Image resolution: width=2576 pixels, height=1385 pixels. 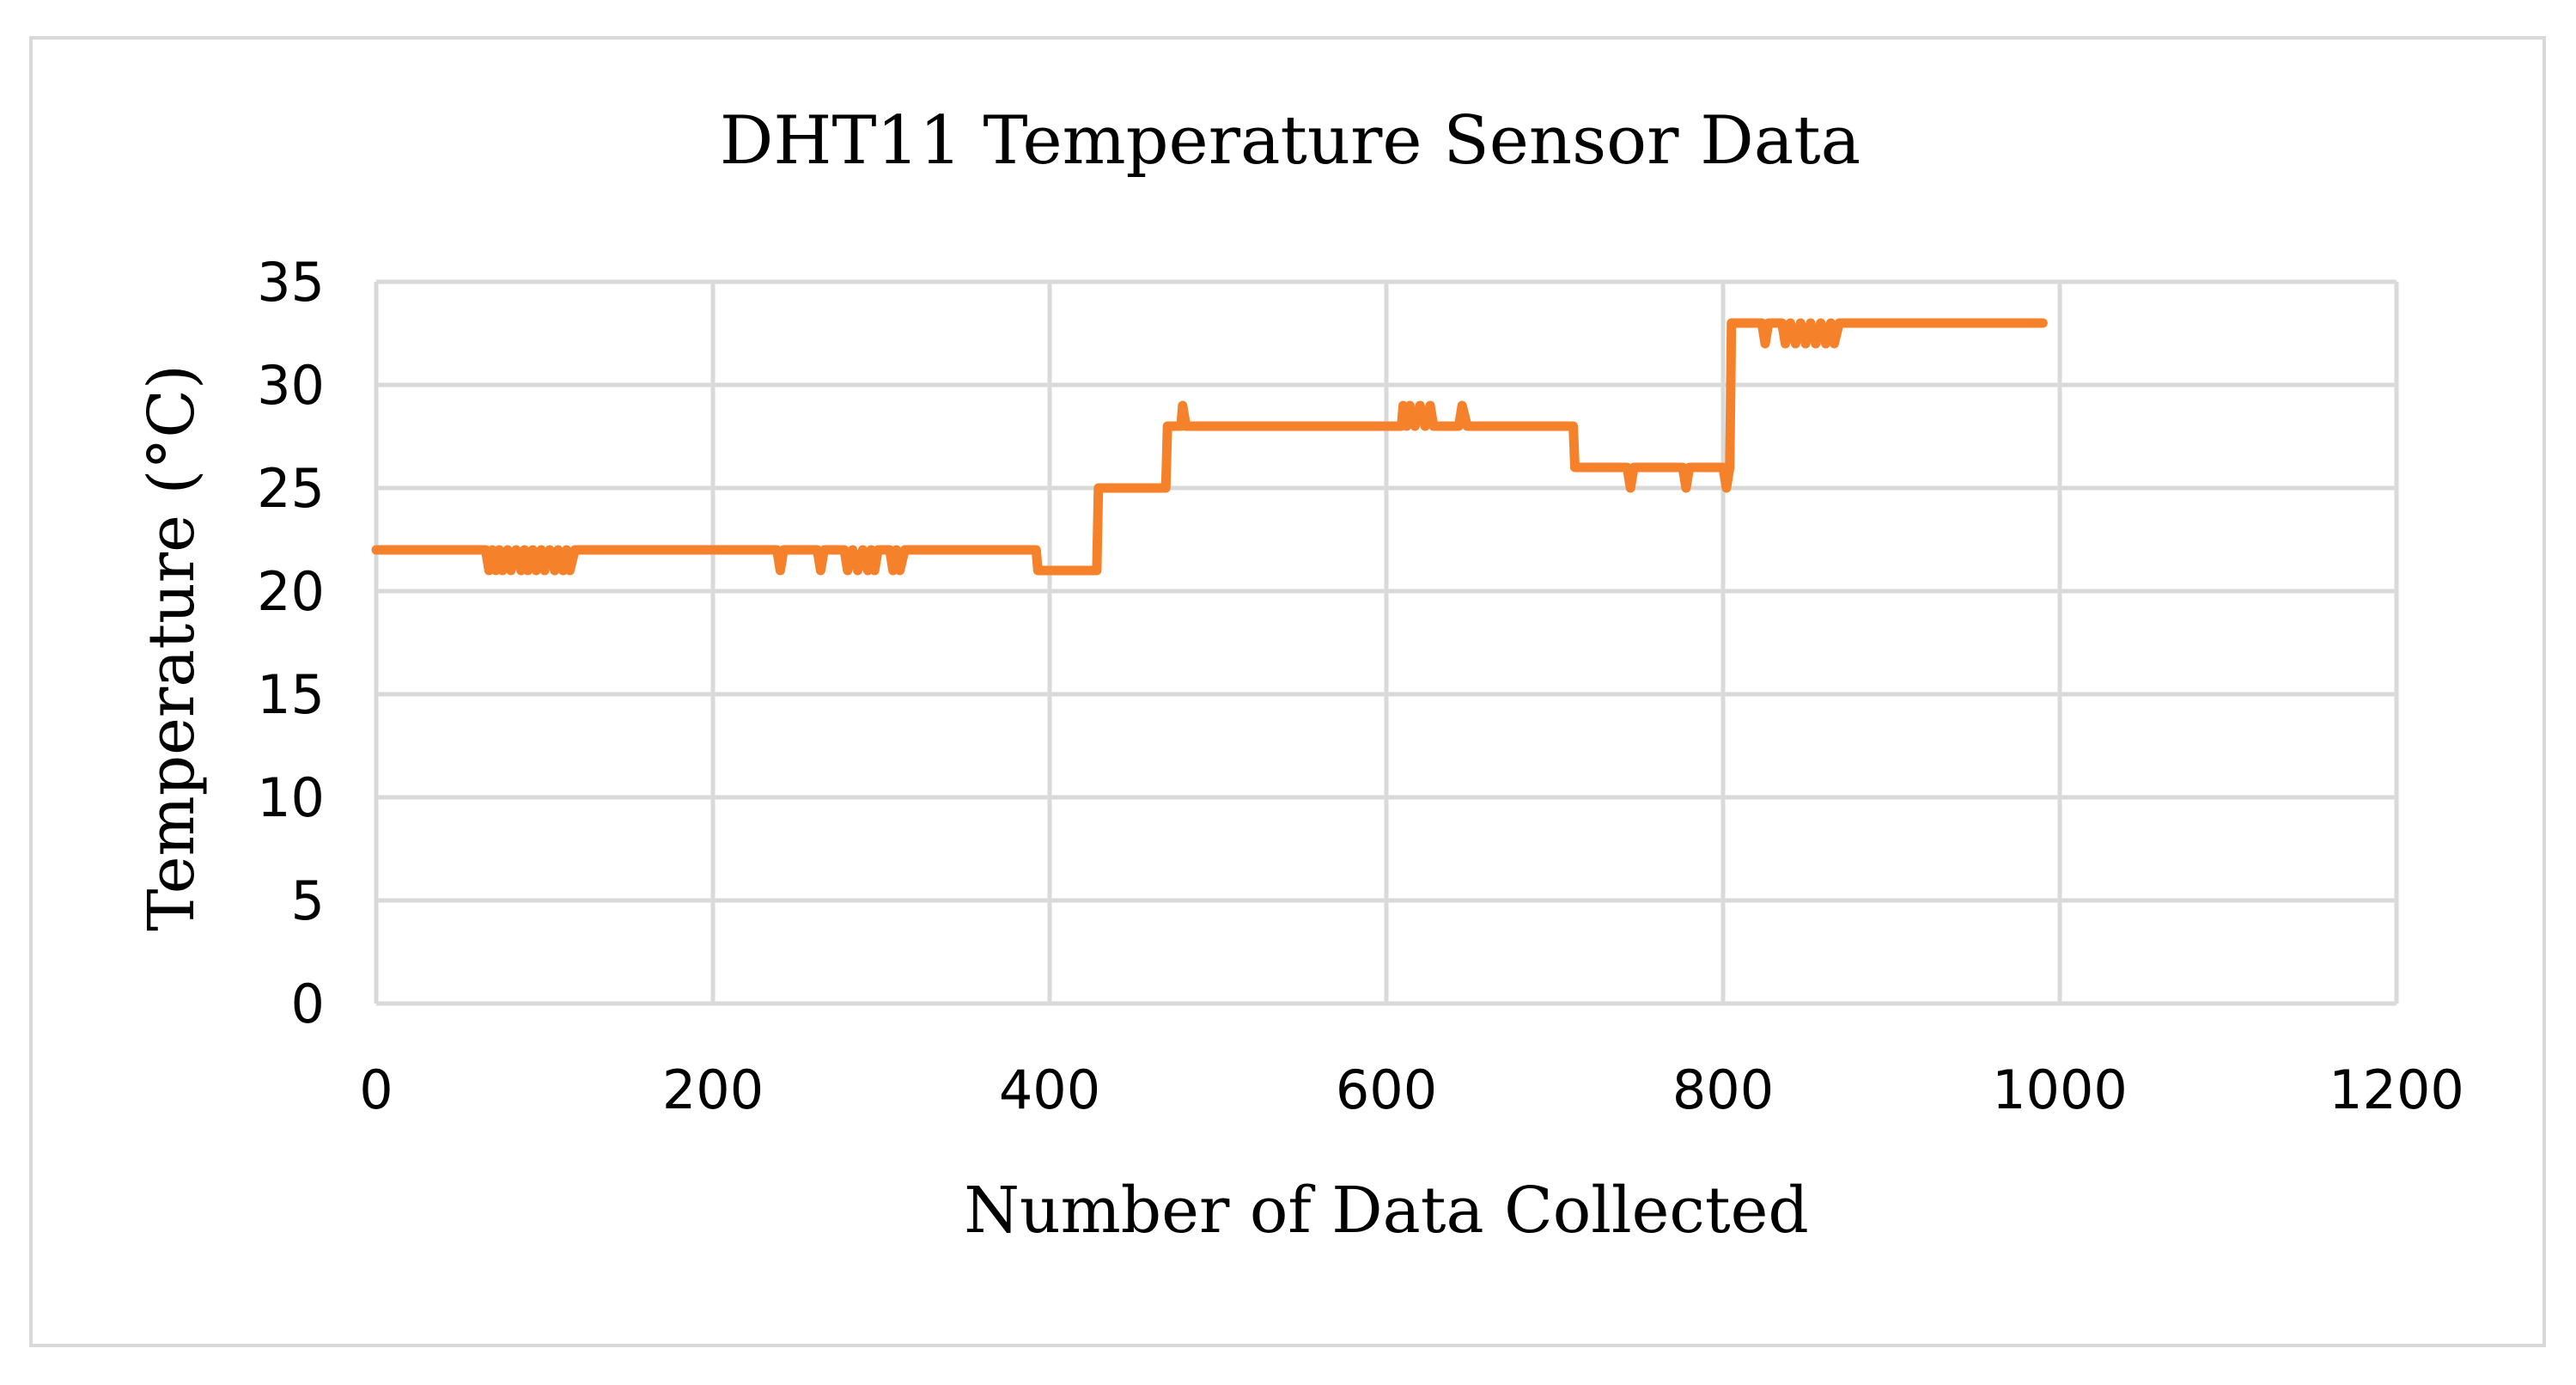 What do you see at coordinates (1723, 1090) in the screenshot?
I see `x-tick-label: 800` at bounding box center [1723, 1090].